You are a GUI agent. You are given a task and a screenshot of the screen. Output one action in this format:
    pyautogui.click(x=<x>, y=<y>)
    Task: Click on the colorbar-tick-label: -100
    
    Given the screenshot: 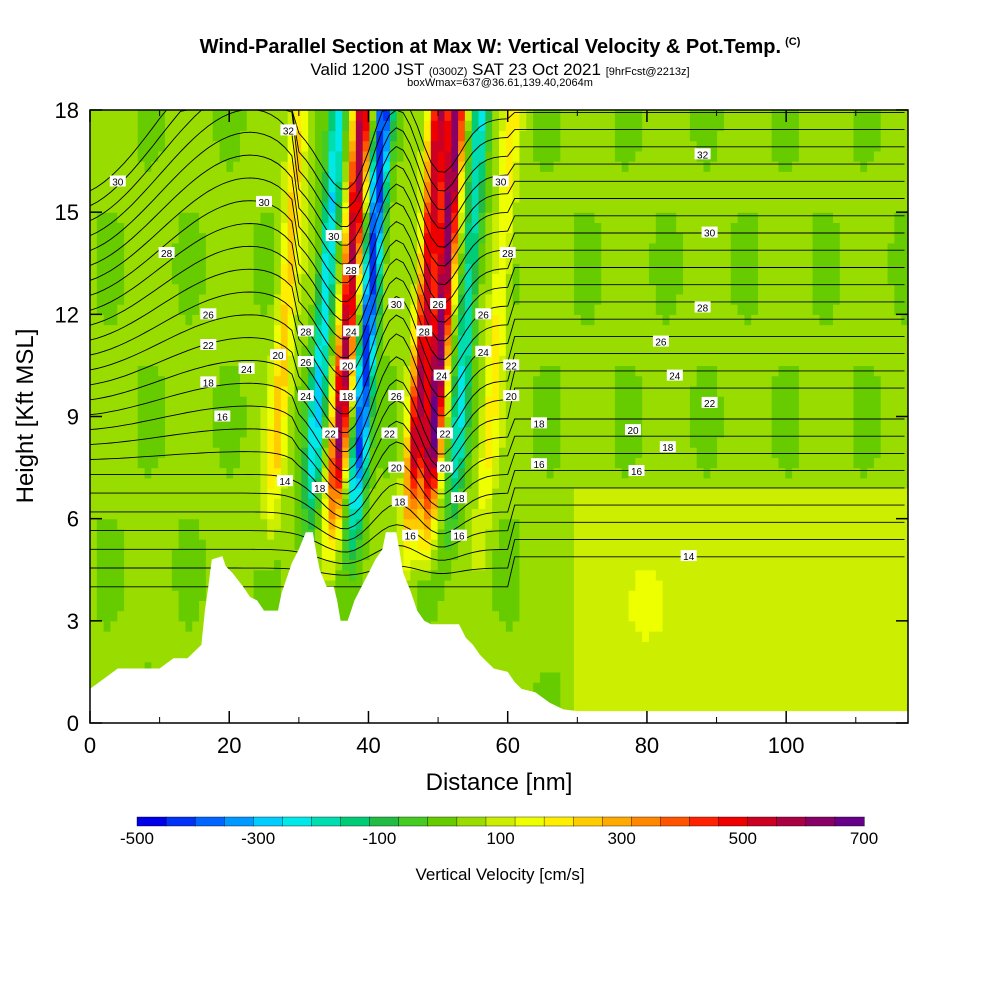 What is the action you would take?
    pyautogui.click(x=379, y=838)
    